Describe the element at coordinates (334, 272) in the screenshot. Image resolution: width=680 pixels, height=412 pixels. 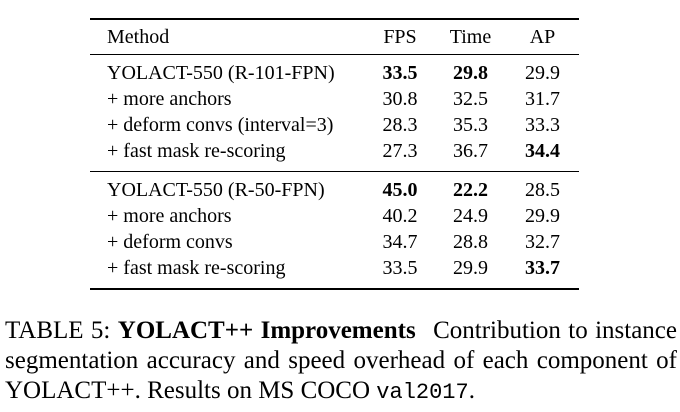
I see `table-row: + fast mask re-scoring 33.5 29.9 33.7` at that location.